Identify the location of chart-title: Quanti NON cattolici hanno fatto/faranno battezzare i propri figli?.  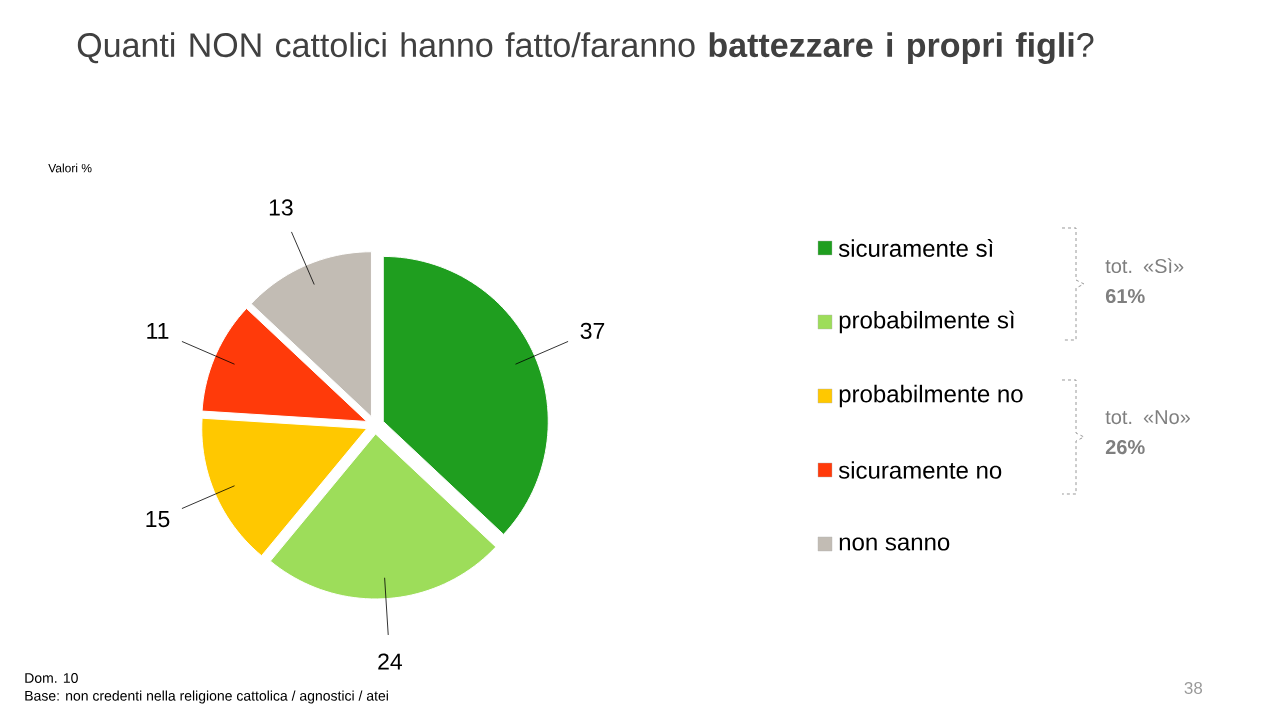
(585, 48).